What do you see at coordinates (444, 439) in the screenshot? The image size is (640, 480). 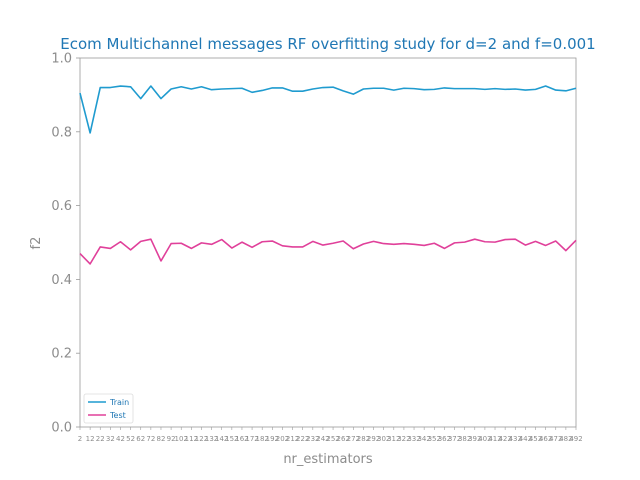 I see `x-tick-label: 362` at bounding box center [444, 439].